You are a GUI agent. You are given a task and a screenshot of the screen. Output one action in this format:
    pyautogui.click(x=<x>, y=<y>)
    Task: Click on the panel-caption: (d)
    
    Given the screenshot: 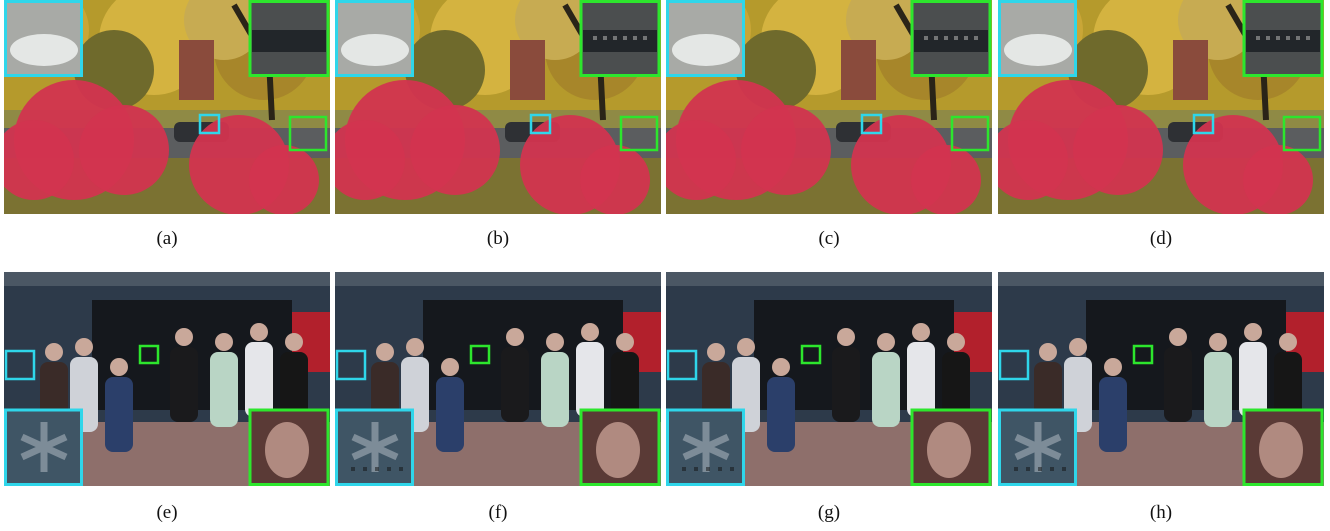 What is the action you would take?
    pyautogui.click(x=1161, y=238)
    